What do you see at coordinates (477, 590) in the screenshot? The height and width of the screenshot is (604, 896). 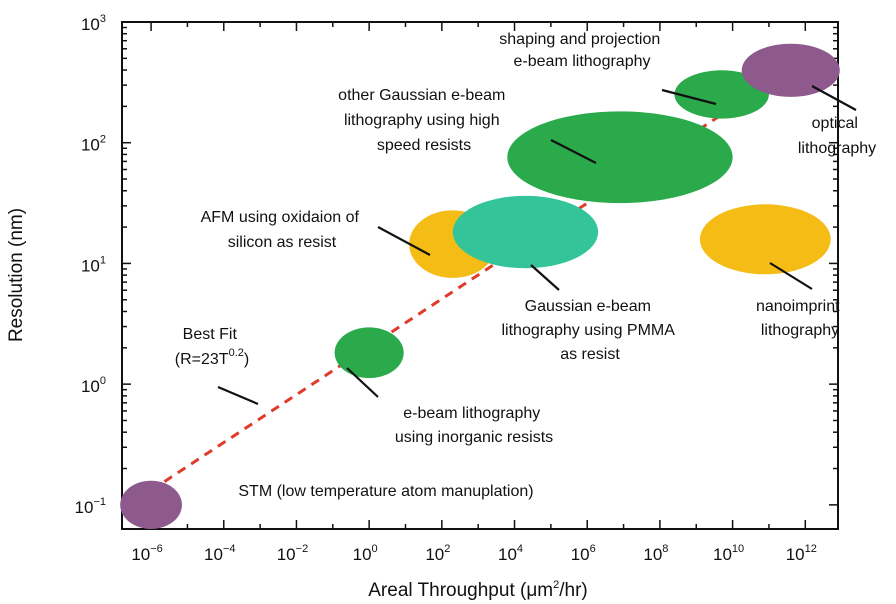 I see `x-axis-title: Areal Throughput (μm2/hr)` at bounding box center [477, 590].